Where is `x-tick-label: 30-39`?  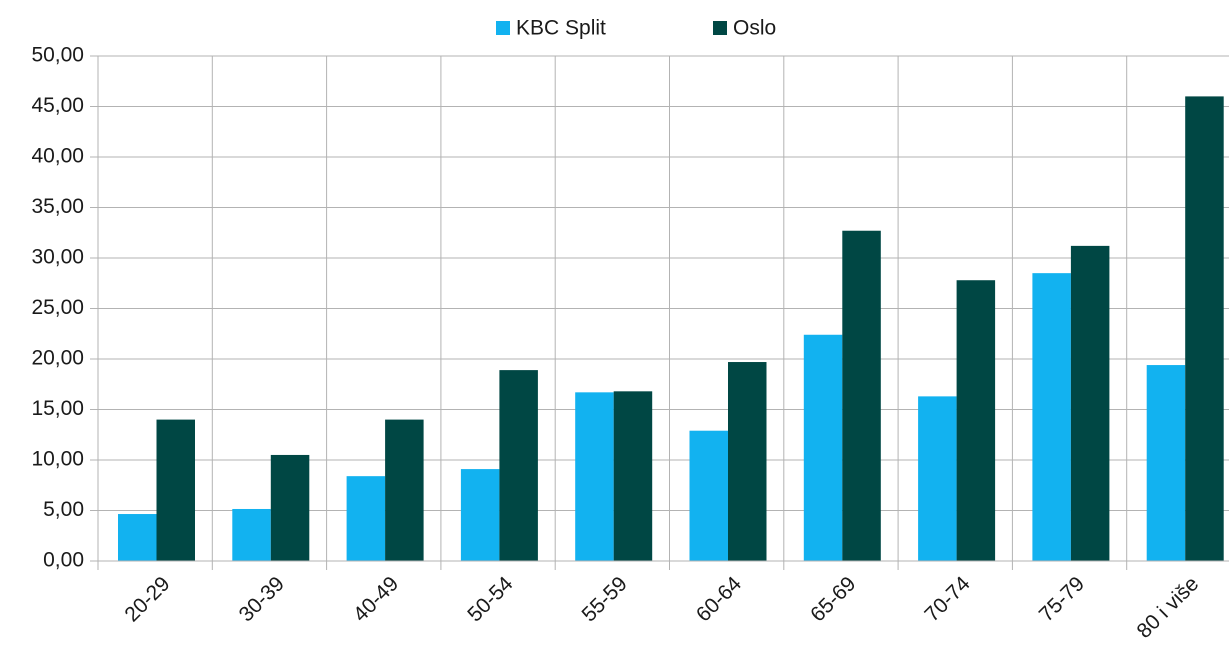
x-tick-label: 30-39 is located at coordinates (262, 599).